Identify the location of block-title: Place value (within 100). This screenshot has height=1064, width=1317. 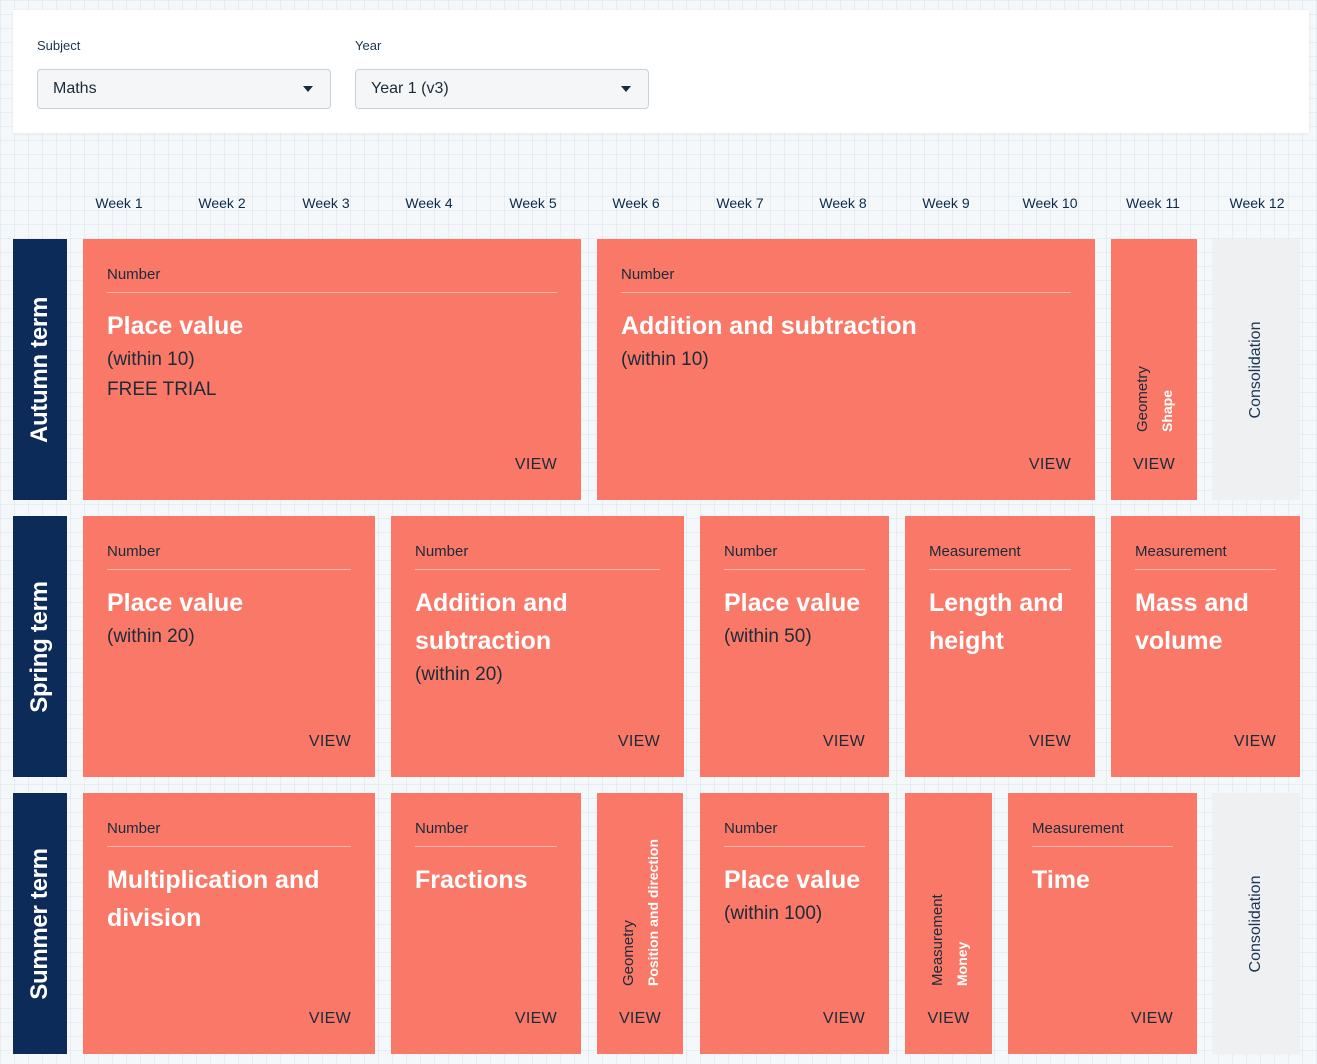
(796, 895).